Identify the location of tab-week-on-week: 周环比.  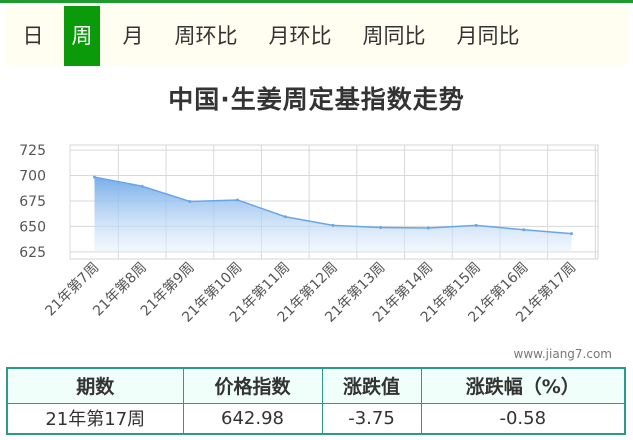
(206, 36).